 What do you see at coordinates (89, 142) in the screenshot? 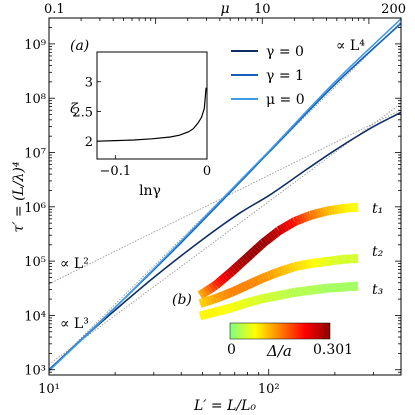
I see `inset-a-y-tick-label: 2` at bounding box center [89, 142].